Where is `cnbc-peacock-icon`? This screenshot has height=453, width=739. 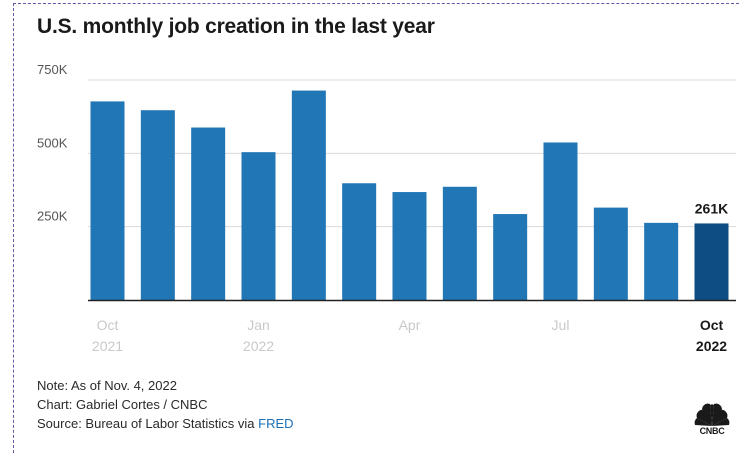 cnbc-peacock-icon is located at coordinates (712, 414).